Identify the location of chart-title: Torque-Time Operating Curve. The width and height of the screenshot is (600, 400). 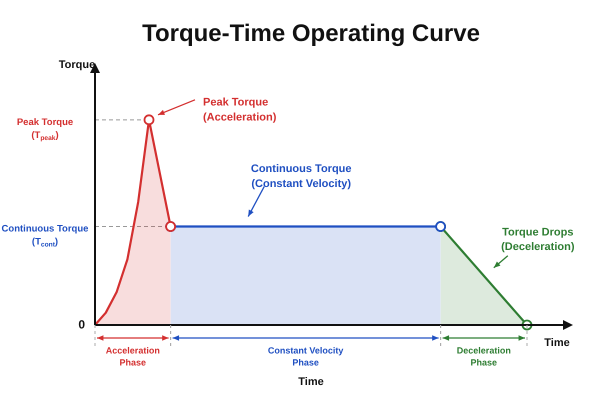
(311, 34).